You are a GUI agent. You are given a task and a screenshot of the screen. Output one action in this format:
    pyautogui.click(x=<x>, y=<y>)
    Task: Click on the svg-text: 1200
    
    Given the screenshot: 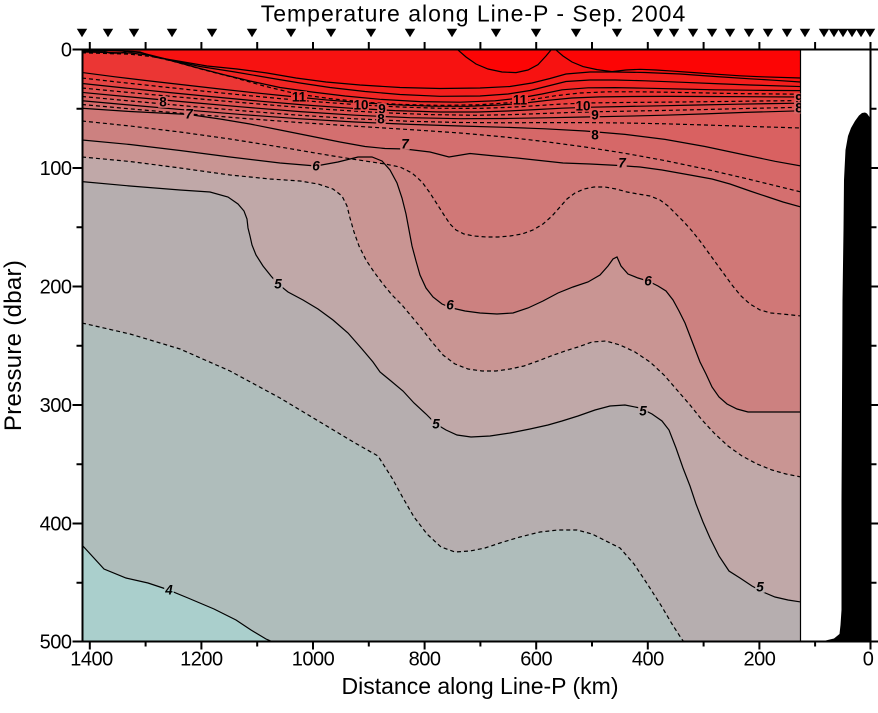 What is the action you would take?
    pyautogui.click(x=201, y=660)
    